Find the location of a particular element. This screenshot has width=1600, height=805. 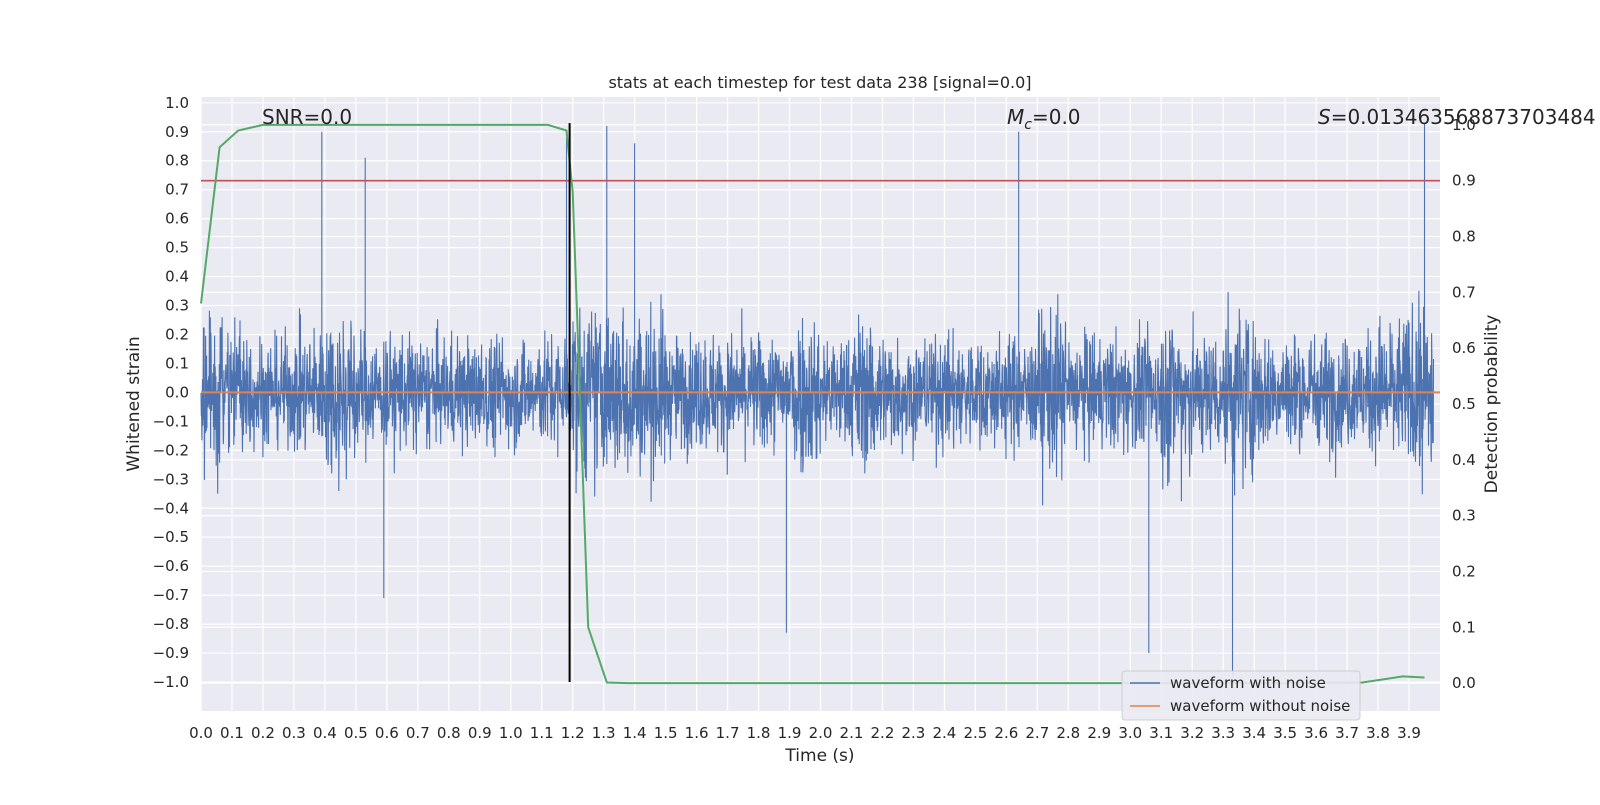

score-symbol: S is located at coordinates (1324, 117).